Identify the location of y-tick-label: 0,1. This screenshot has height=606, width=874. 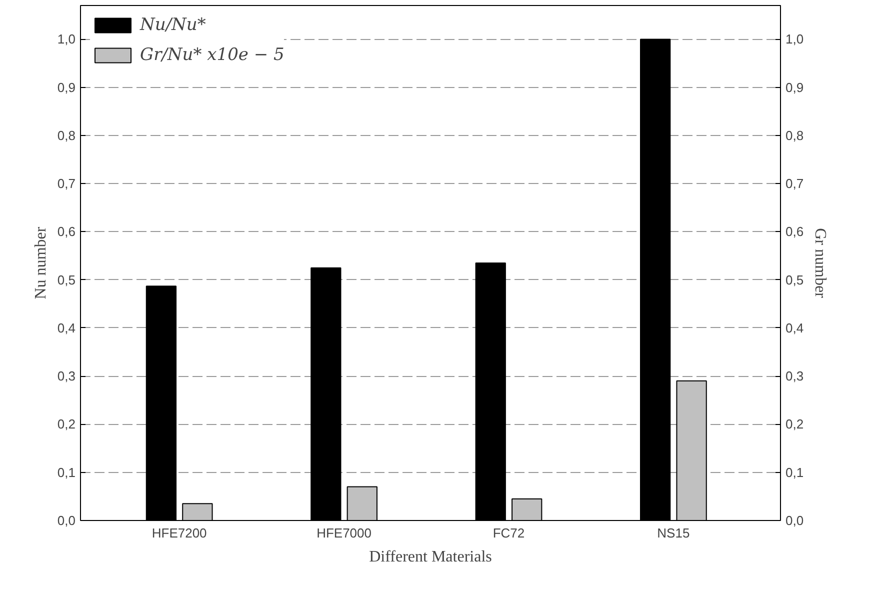
(66, 472).